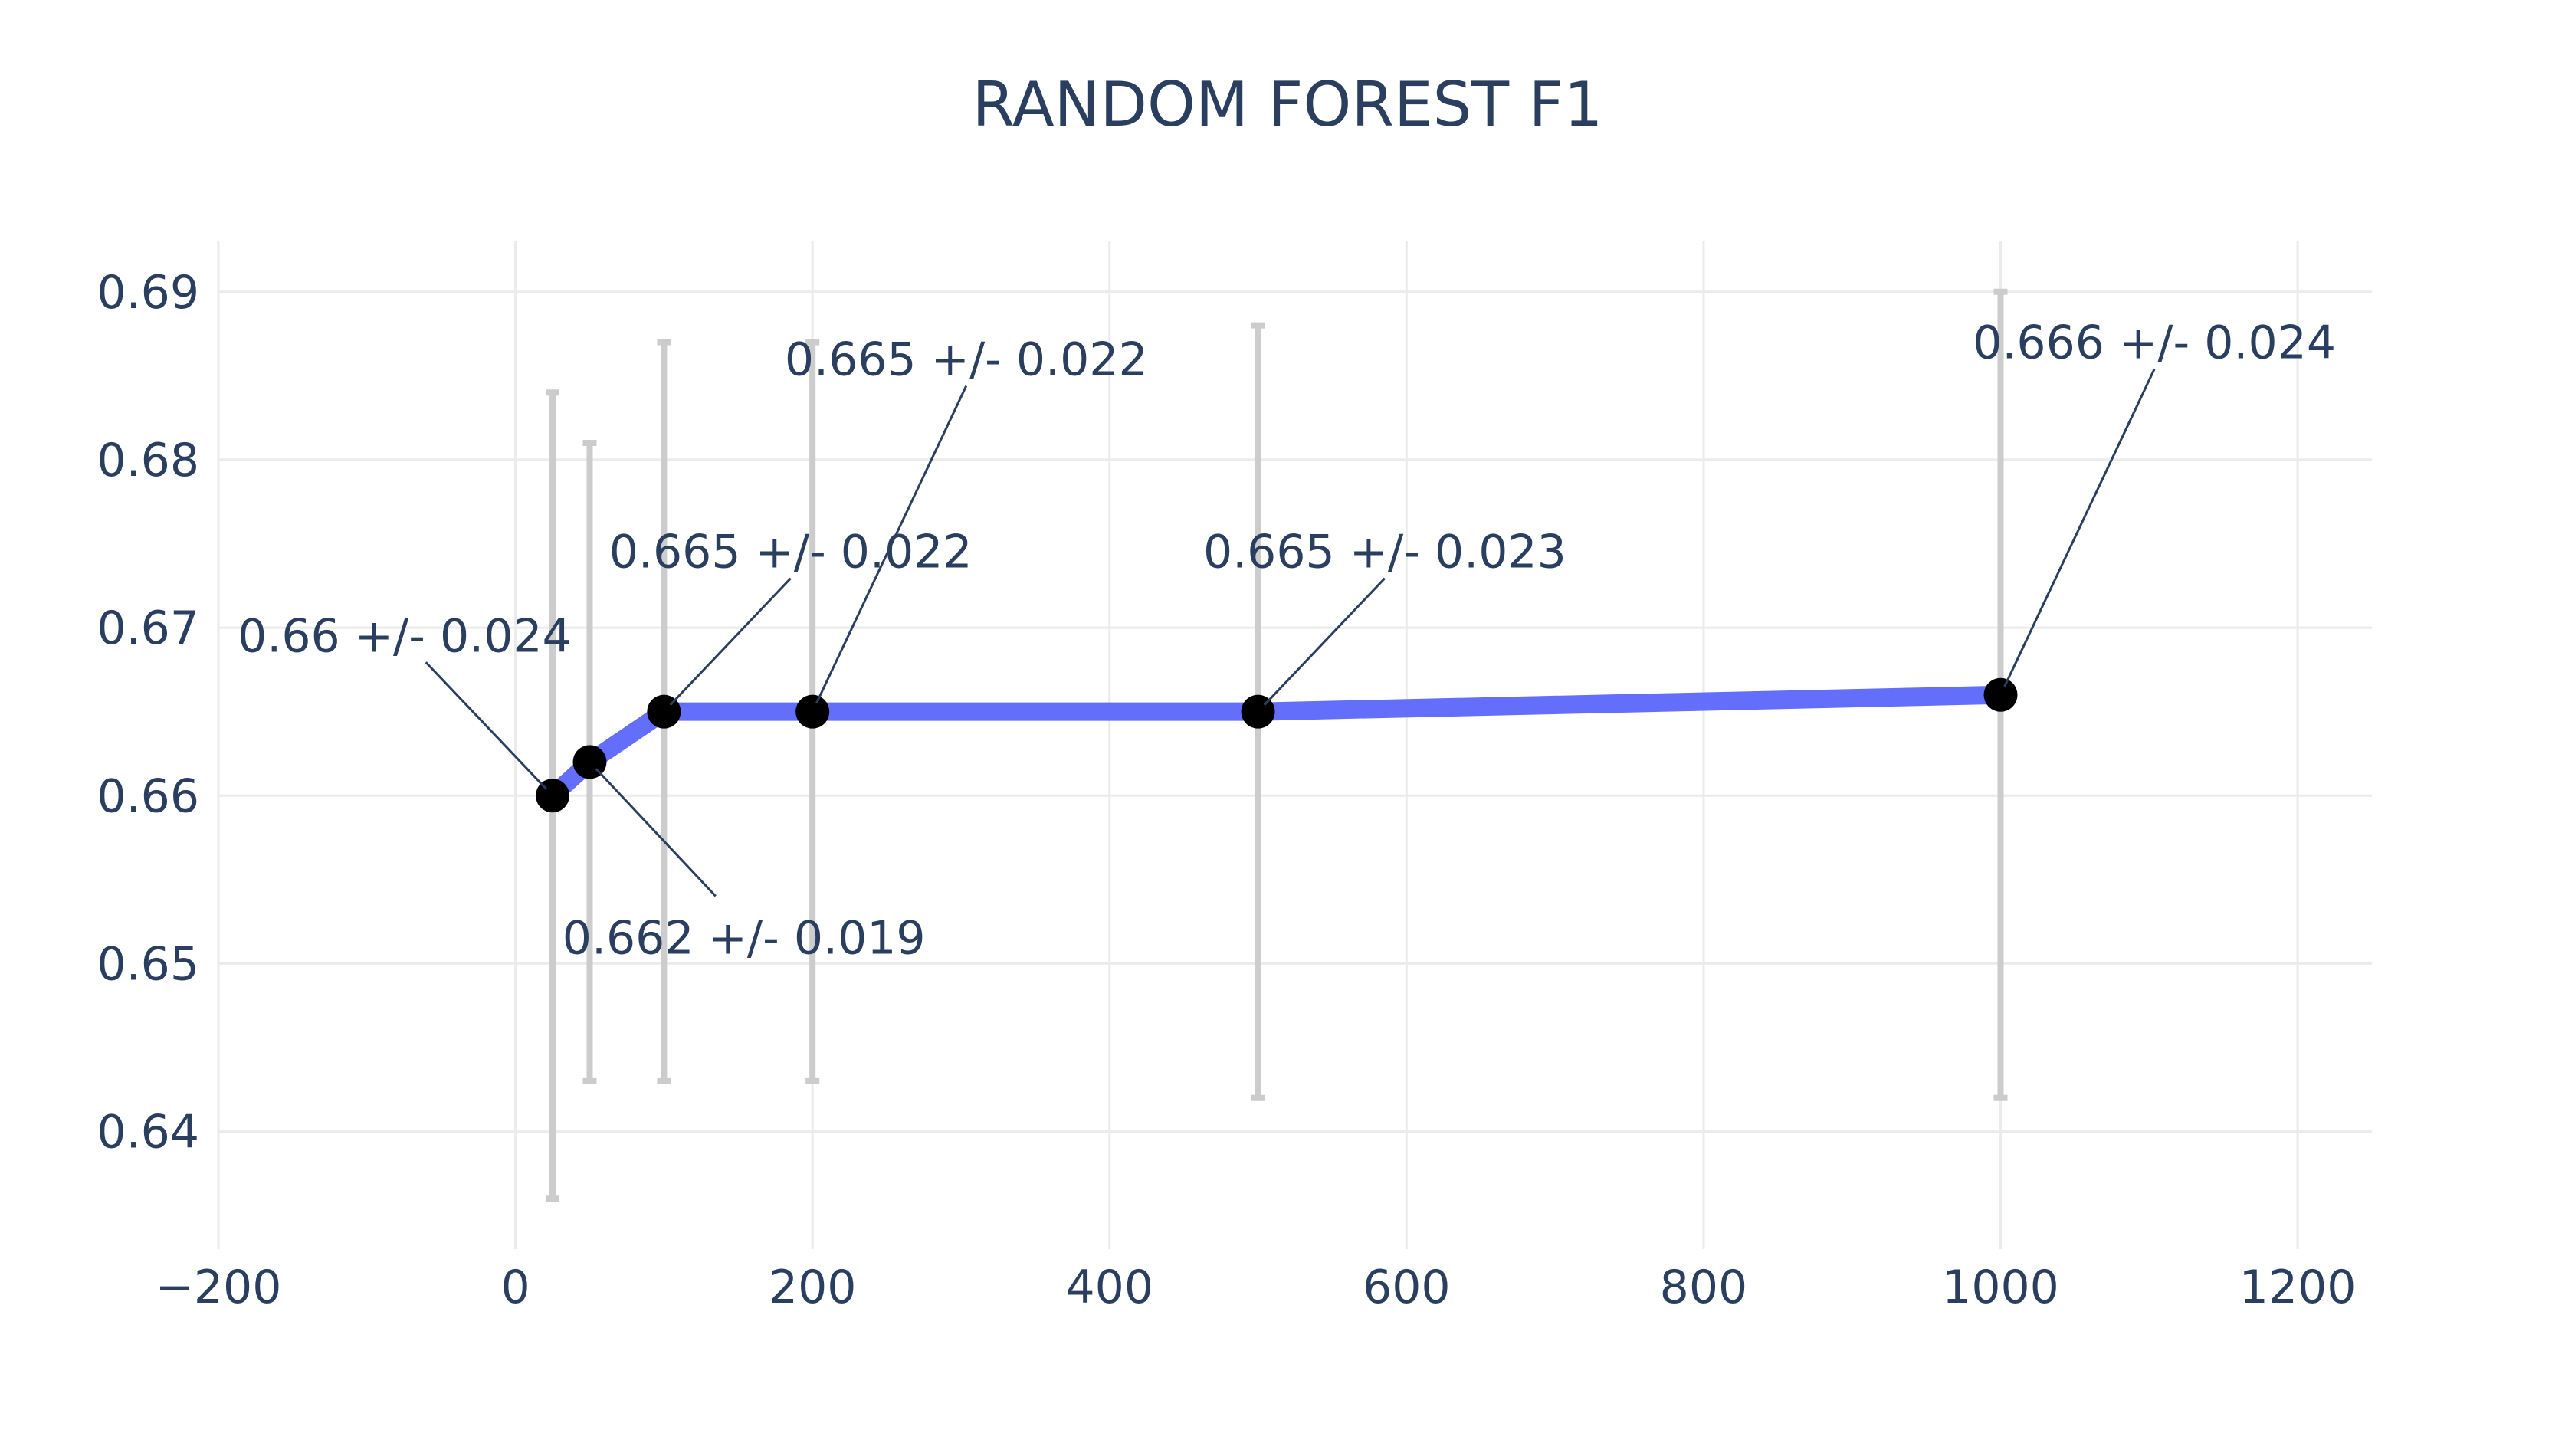 The width and height of the screenshot is (2575, 1456). What do you see at coordinates (148, 712) in the screenshot?
I see `y-axis-ticks: 0.64 0.65 0.66 0.67 0.68 0.69` at bounding box center [148, 712].